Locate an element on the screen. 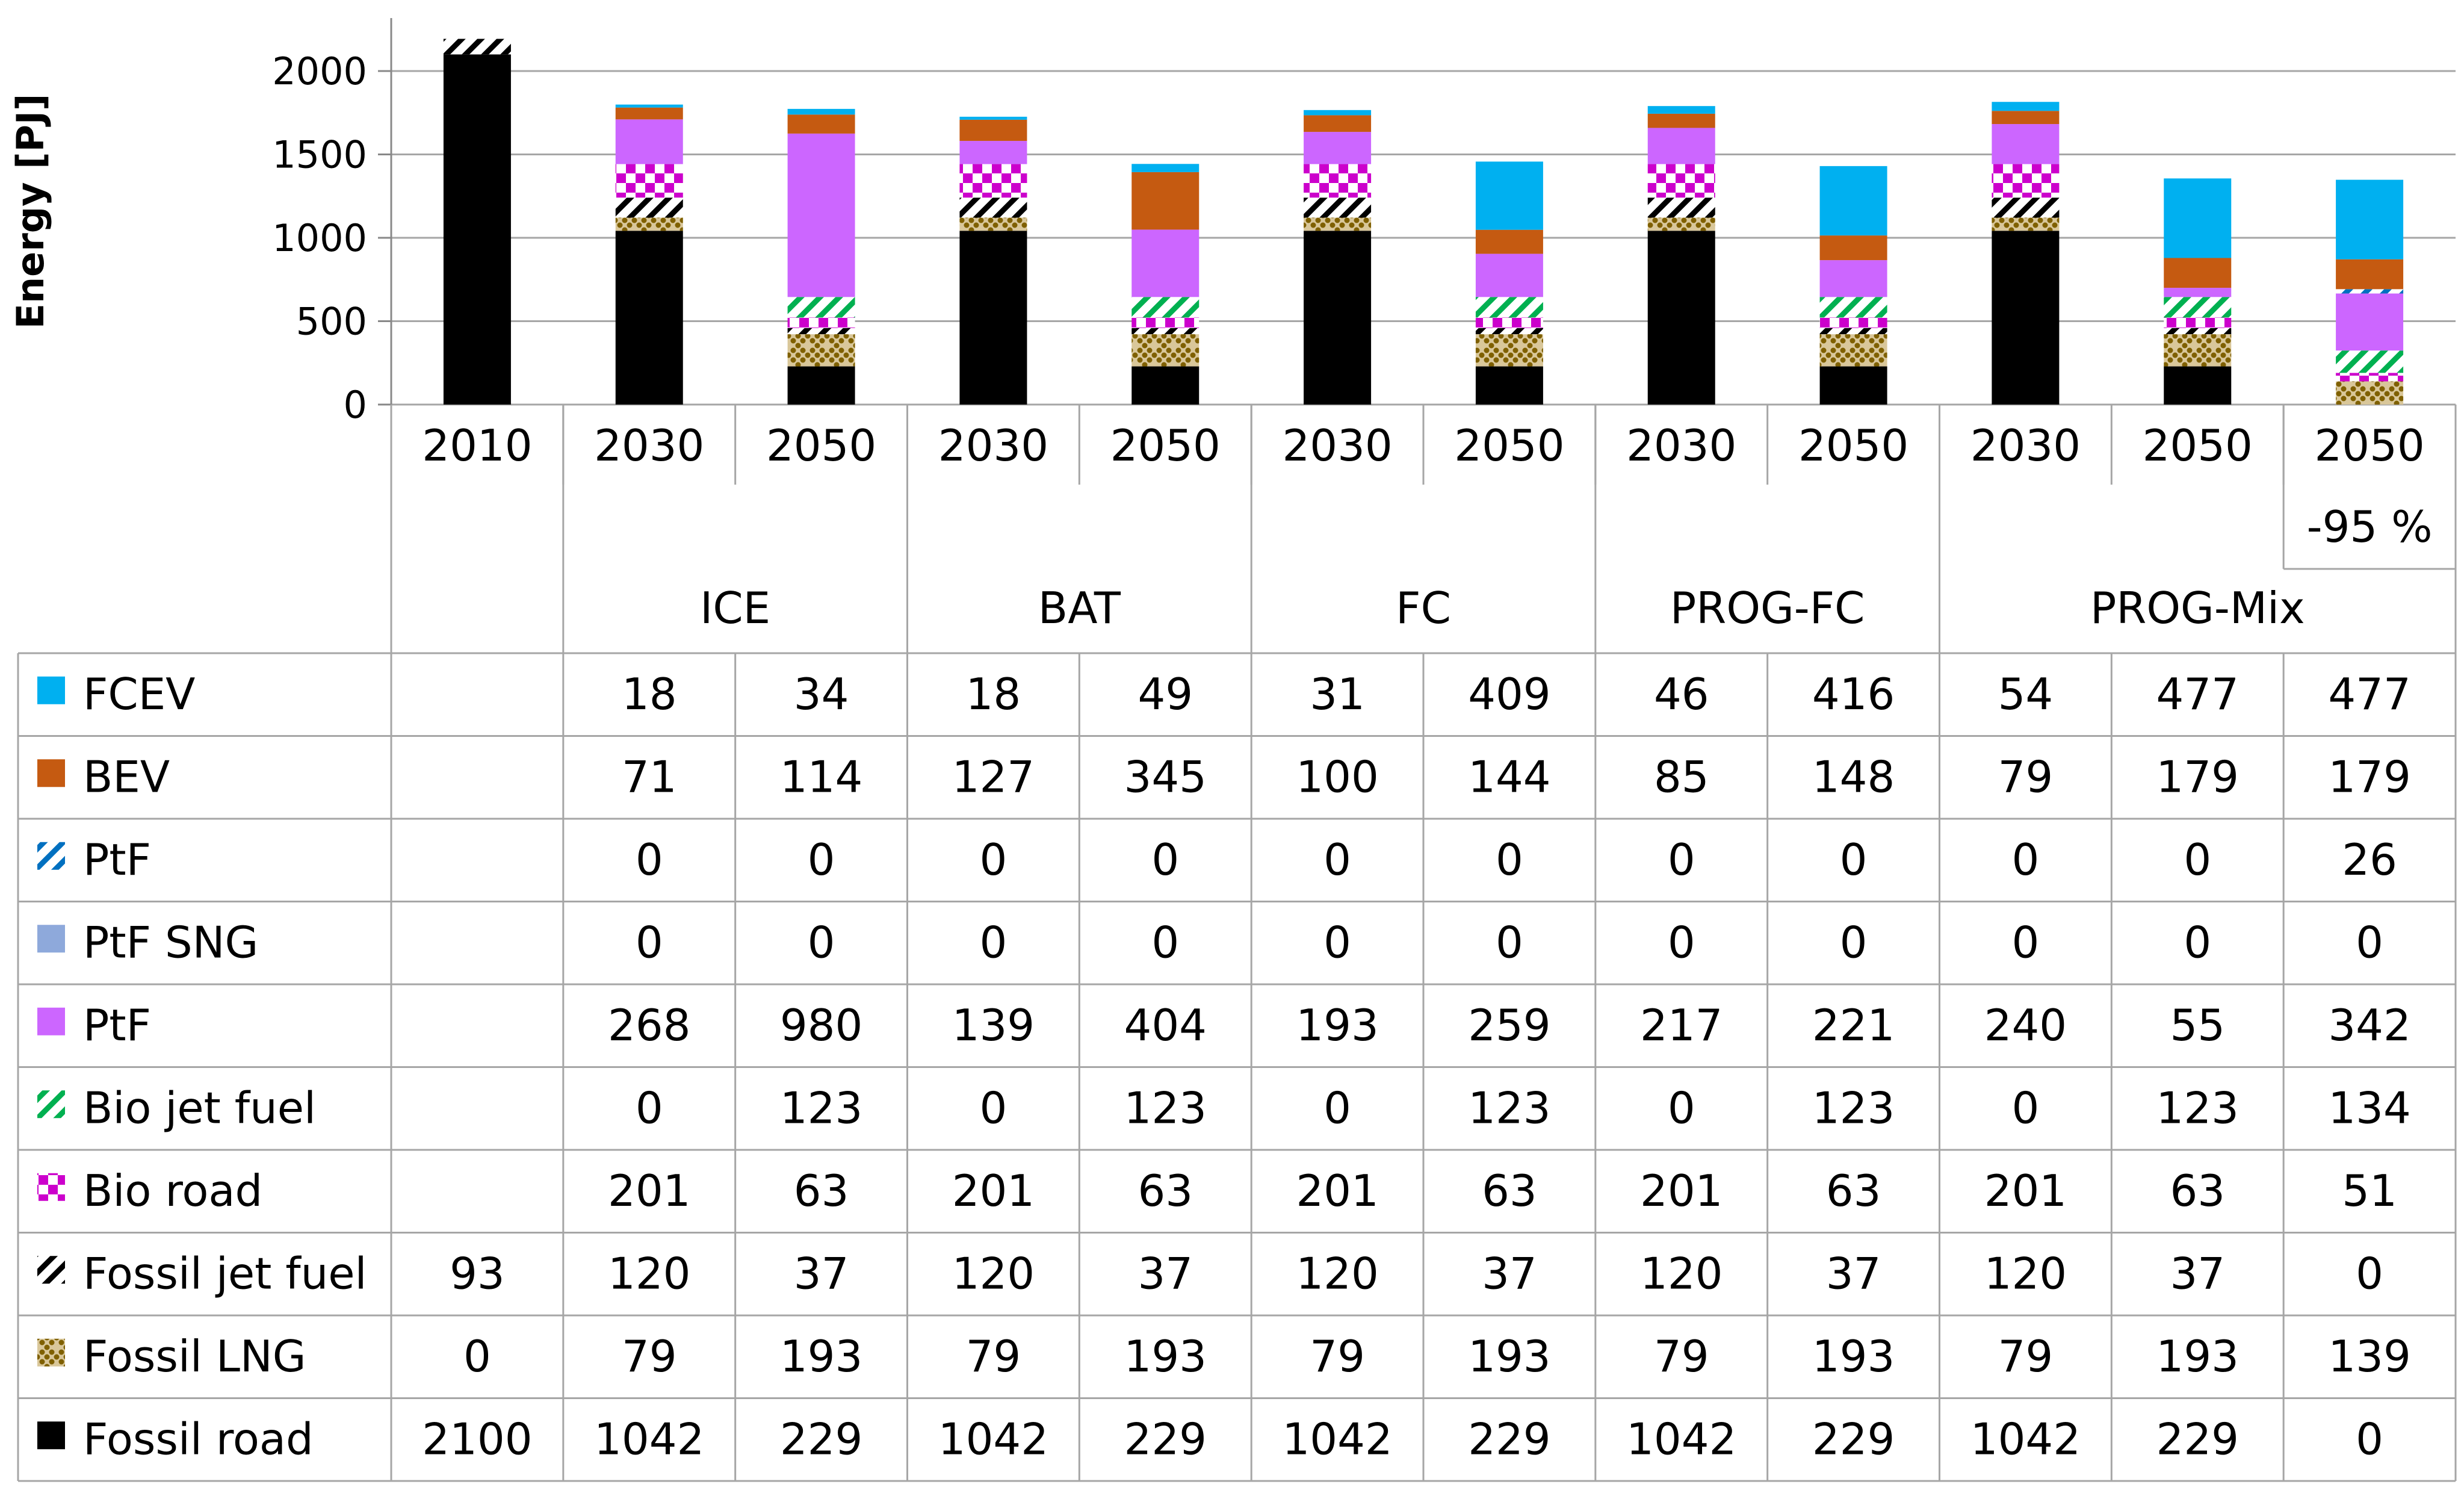  legend-label: Bio road is located at coordinates (172, 1191).